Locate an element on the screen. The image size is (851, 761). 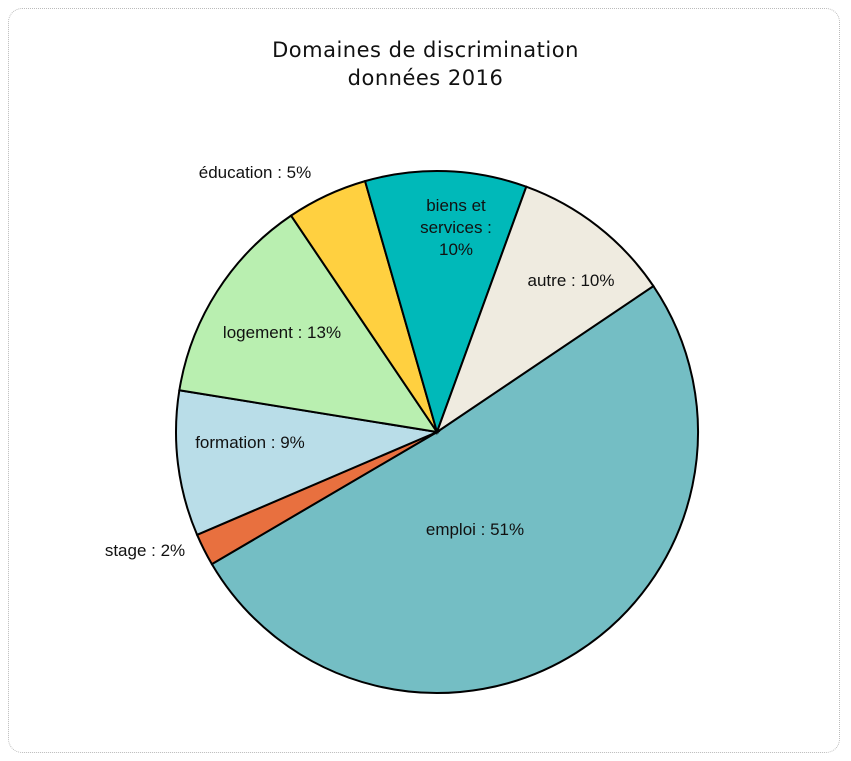
slice-label: biens et services : 10% is located at coordinates (456, 227).